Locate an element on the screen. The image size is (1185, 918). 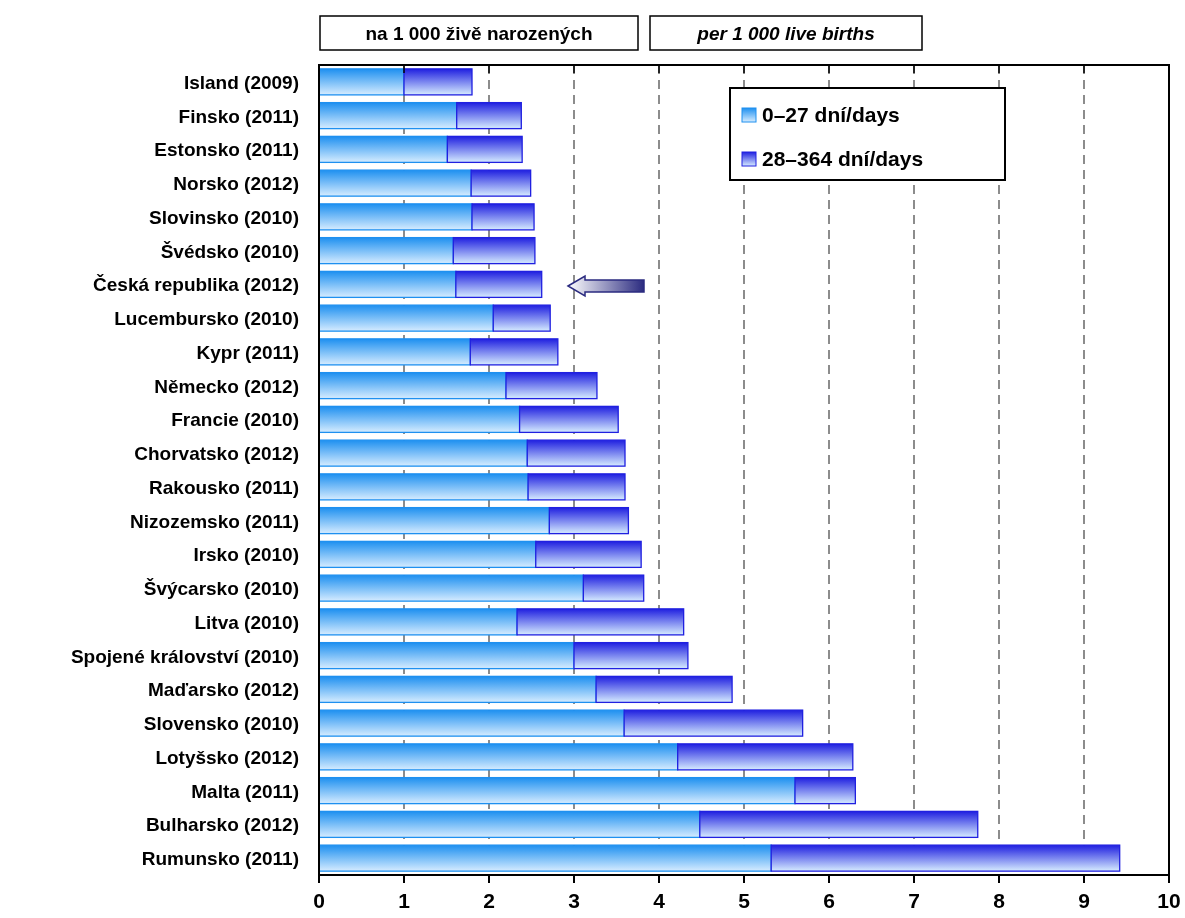
x-tick-label: 7 is located at coordinates (914, 900).